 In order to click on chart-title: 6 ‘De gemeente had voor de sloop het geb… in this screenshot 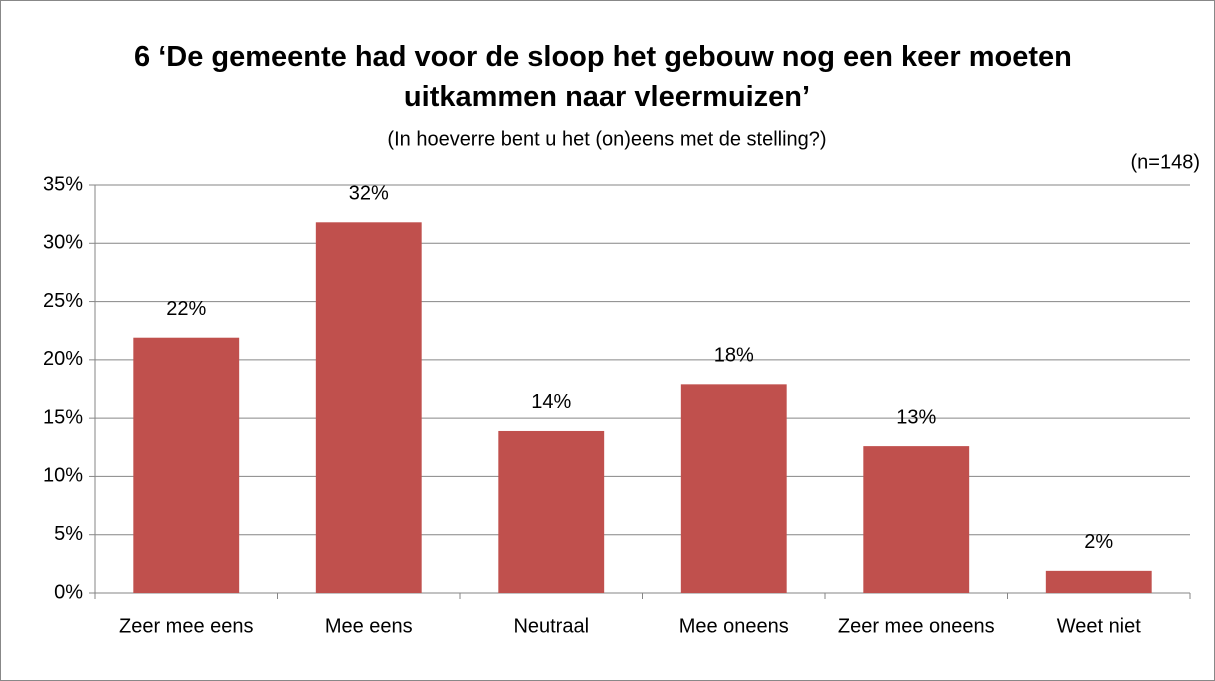, I will do `click(607, 77)`.